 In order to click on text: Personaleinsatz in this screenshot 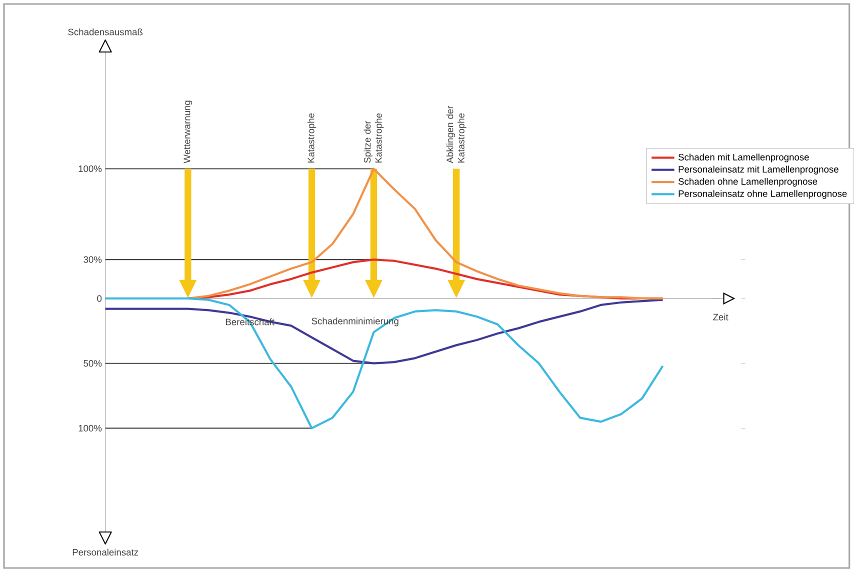, I will do `click(105, 552)`.